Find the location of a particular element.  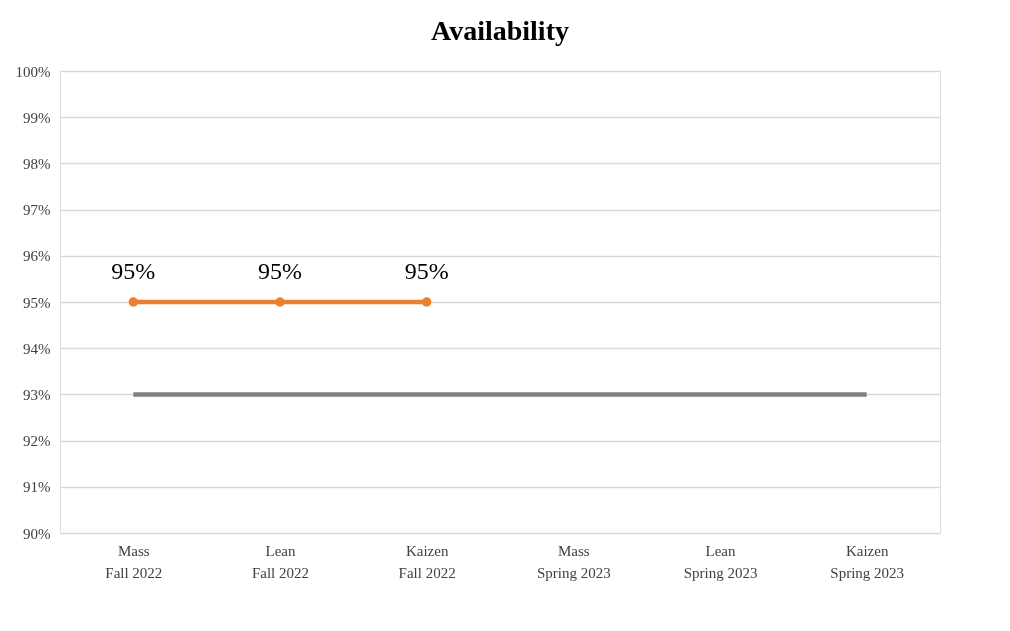

x-tick-label: Lean Fall 2022 is located at coordinates (280, 561).